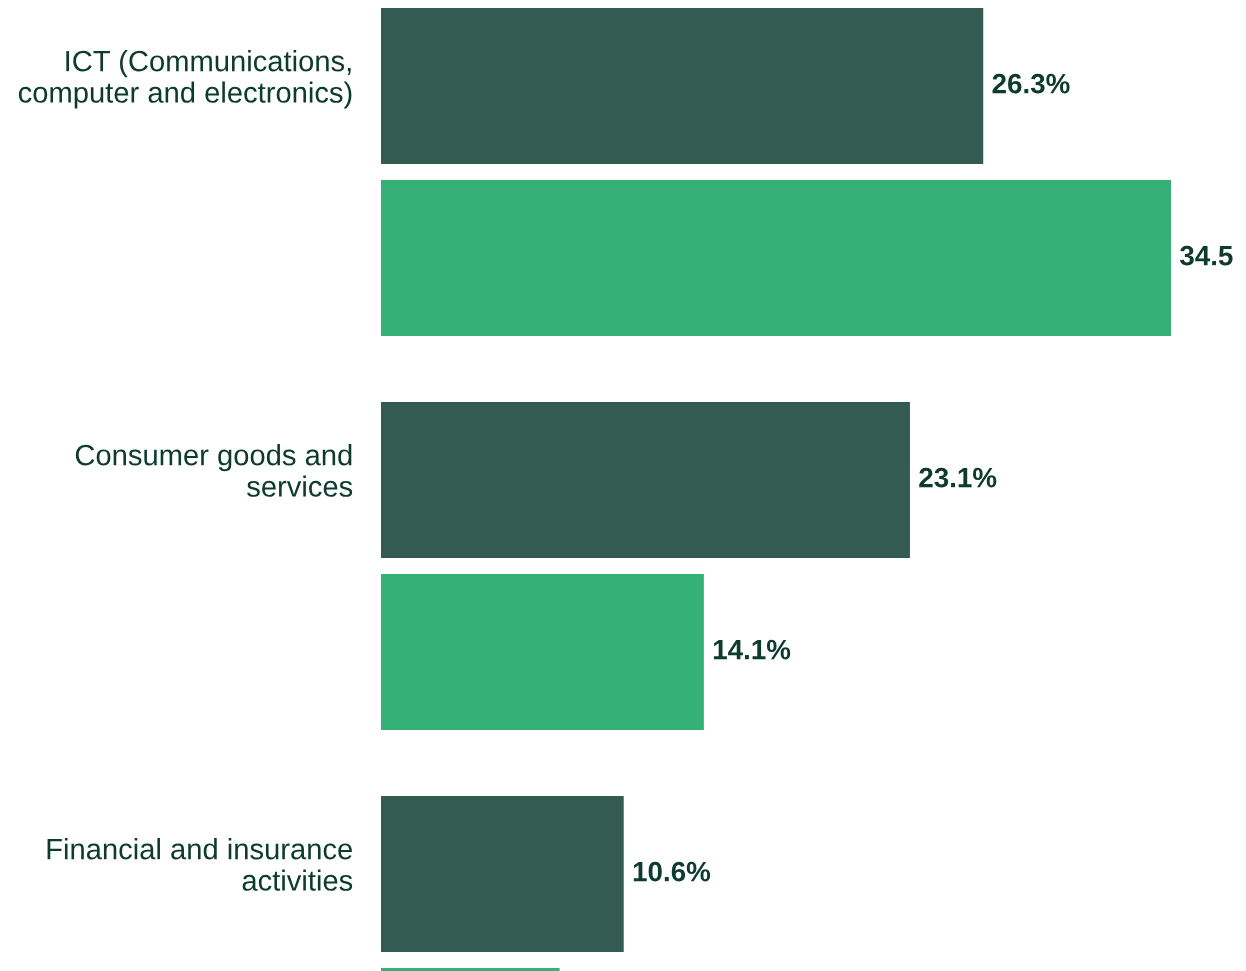 This screenshot has height=971, width=1246. I want to click on y-tick-label: Financial and insurance activities, so click(200, 864).